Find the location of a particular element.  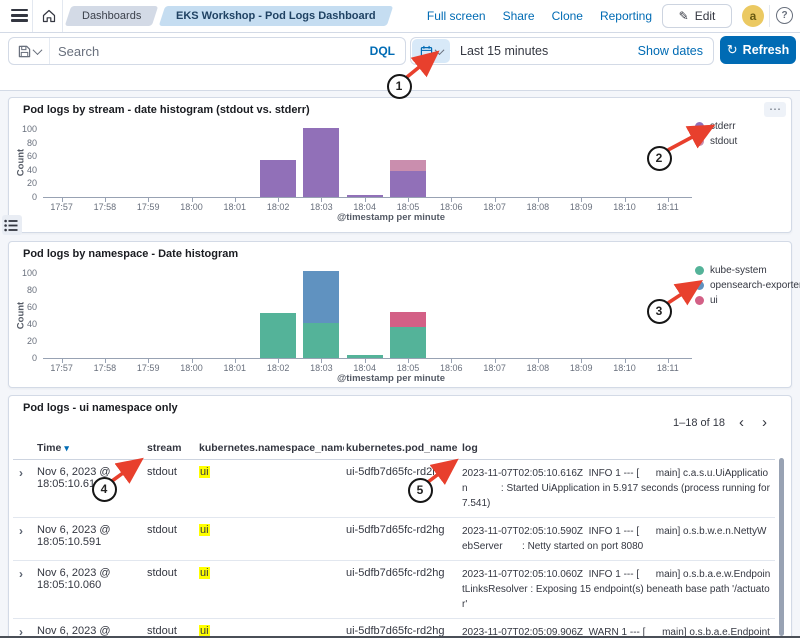

legend-item-kube-system: kube-system is located at coordinates (747, 270).